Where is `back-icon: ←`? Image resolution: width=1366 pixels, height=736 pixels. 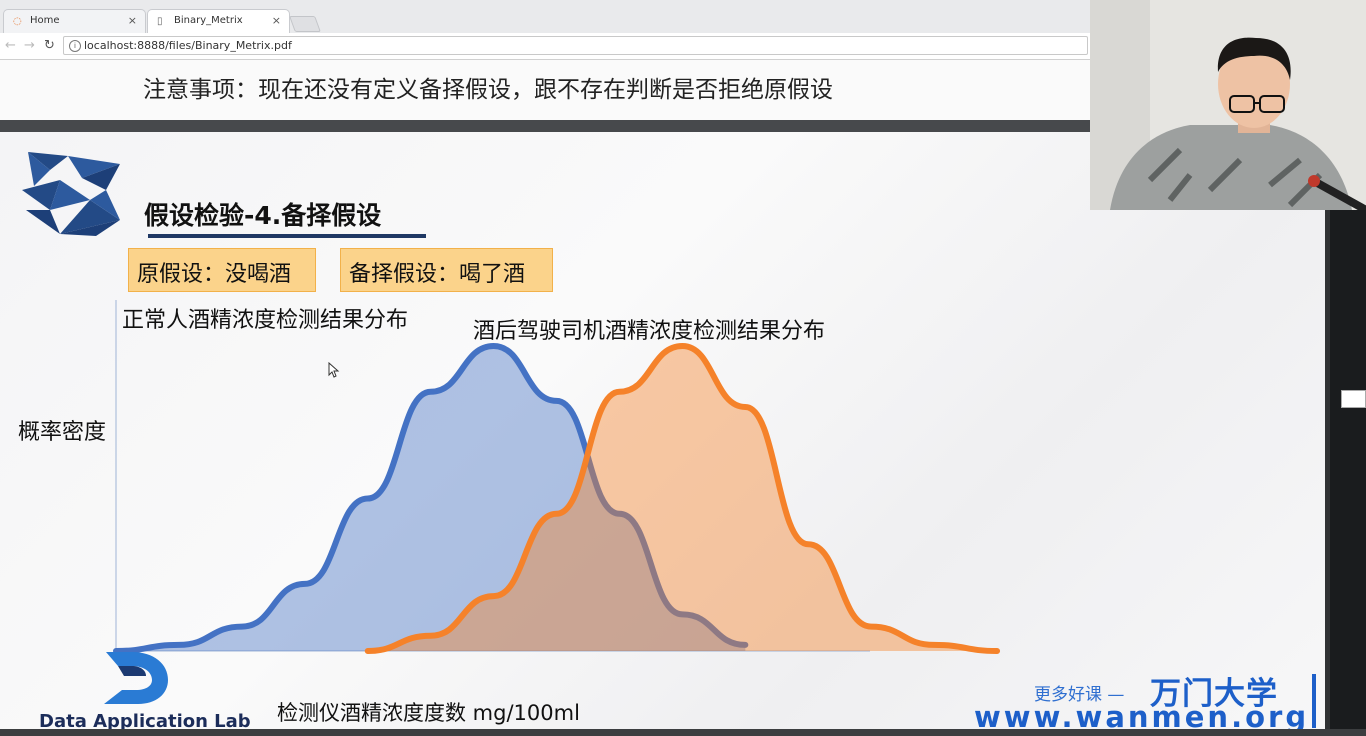 back-icon: ← is located at coordinates (10, 45).